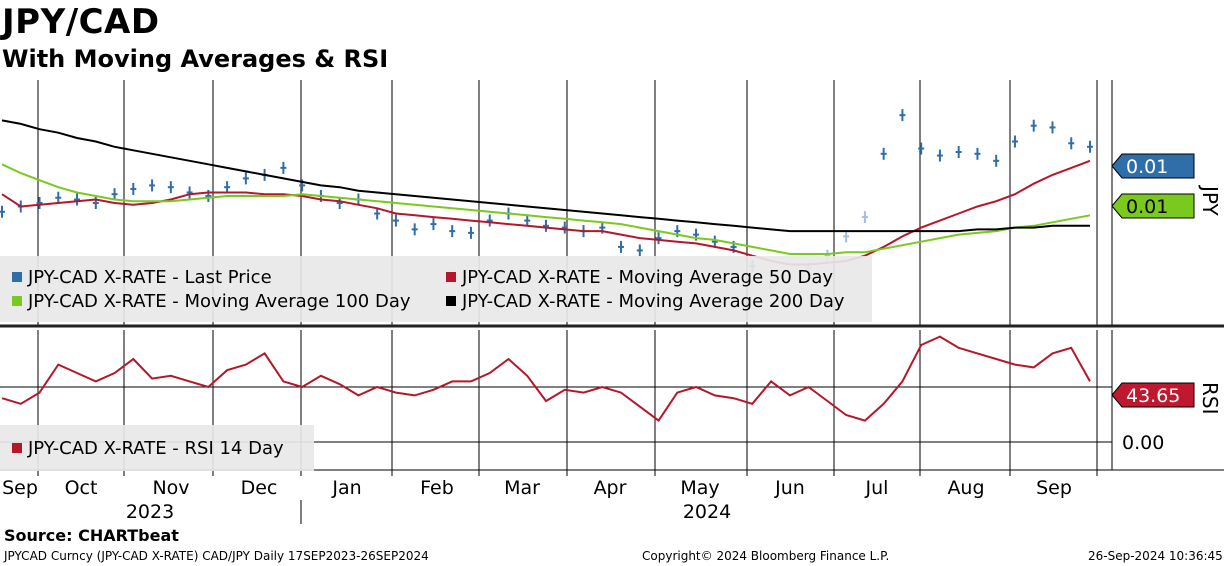 Image resolution: width=1224 pixels, height=566 pixels. I want to click on badge-ma100-shape, so click(1153, 206).